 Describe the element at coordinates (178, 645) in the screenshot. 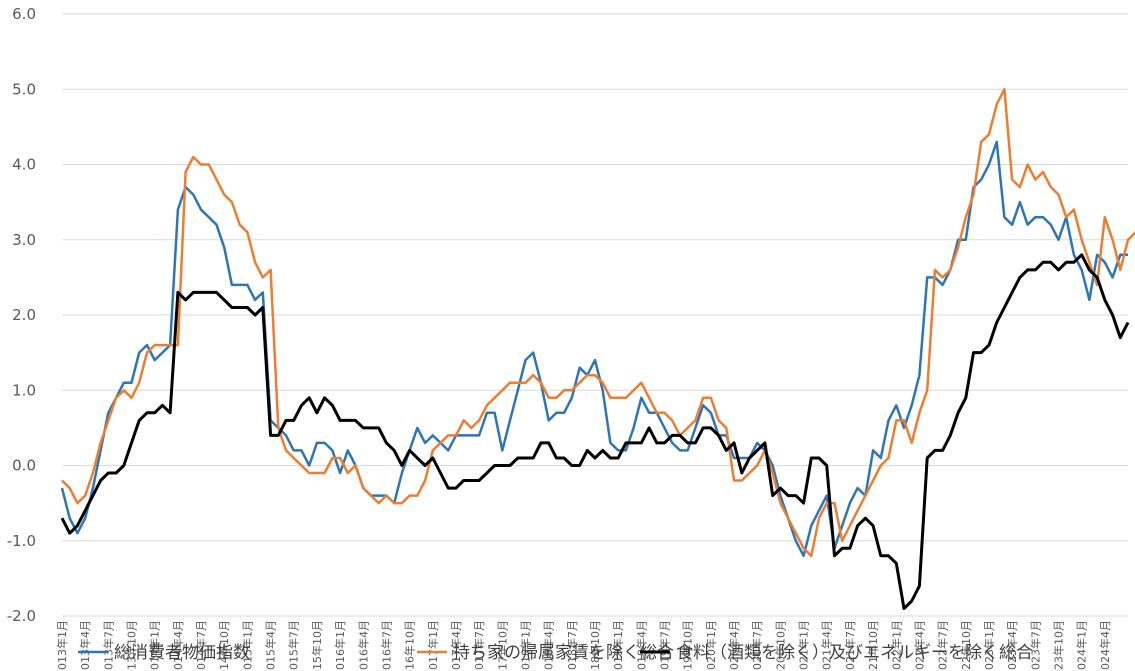

I see `x-tick-label: 2014年4月` at that location.